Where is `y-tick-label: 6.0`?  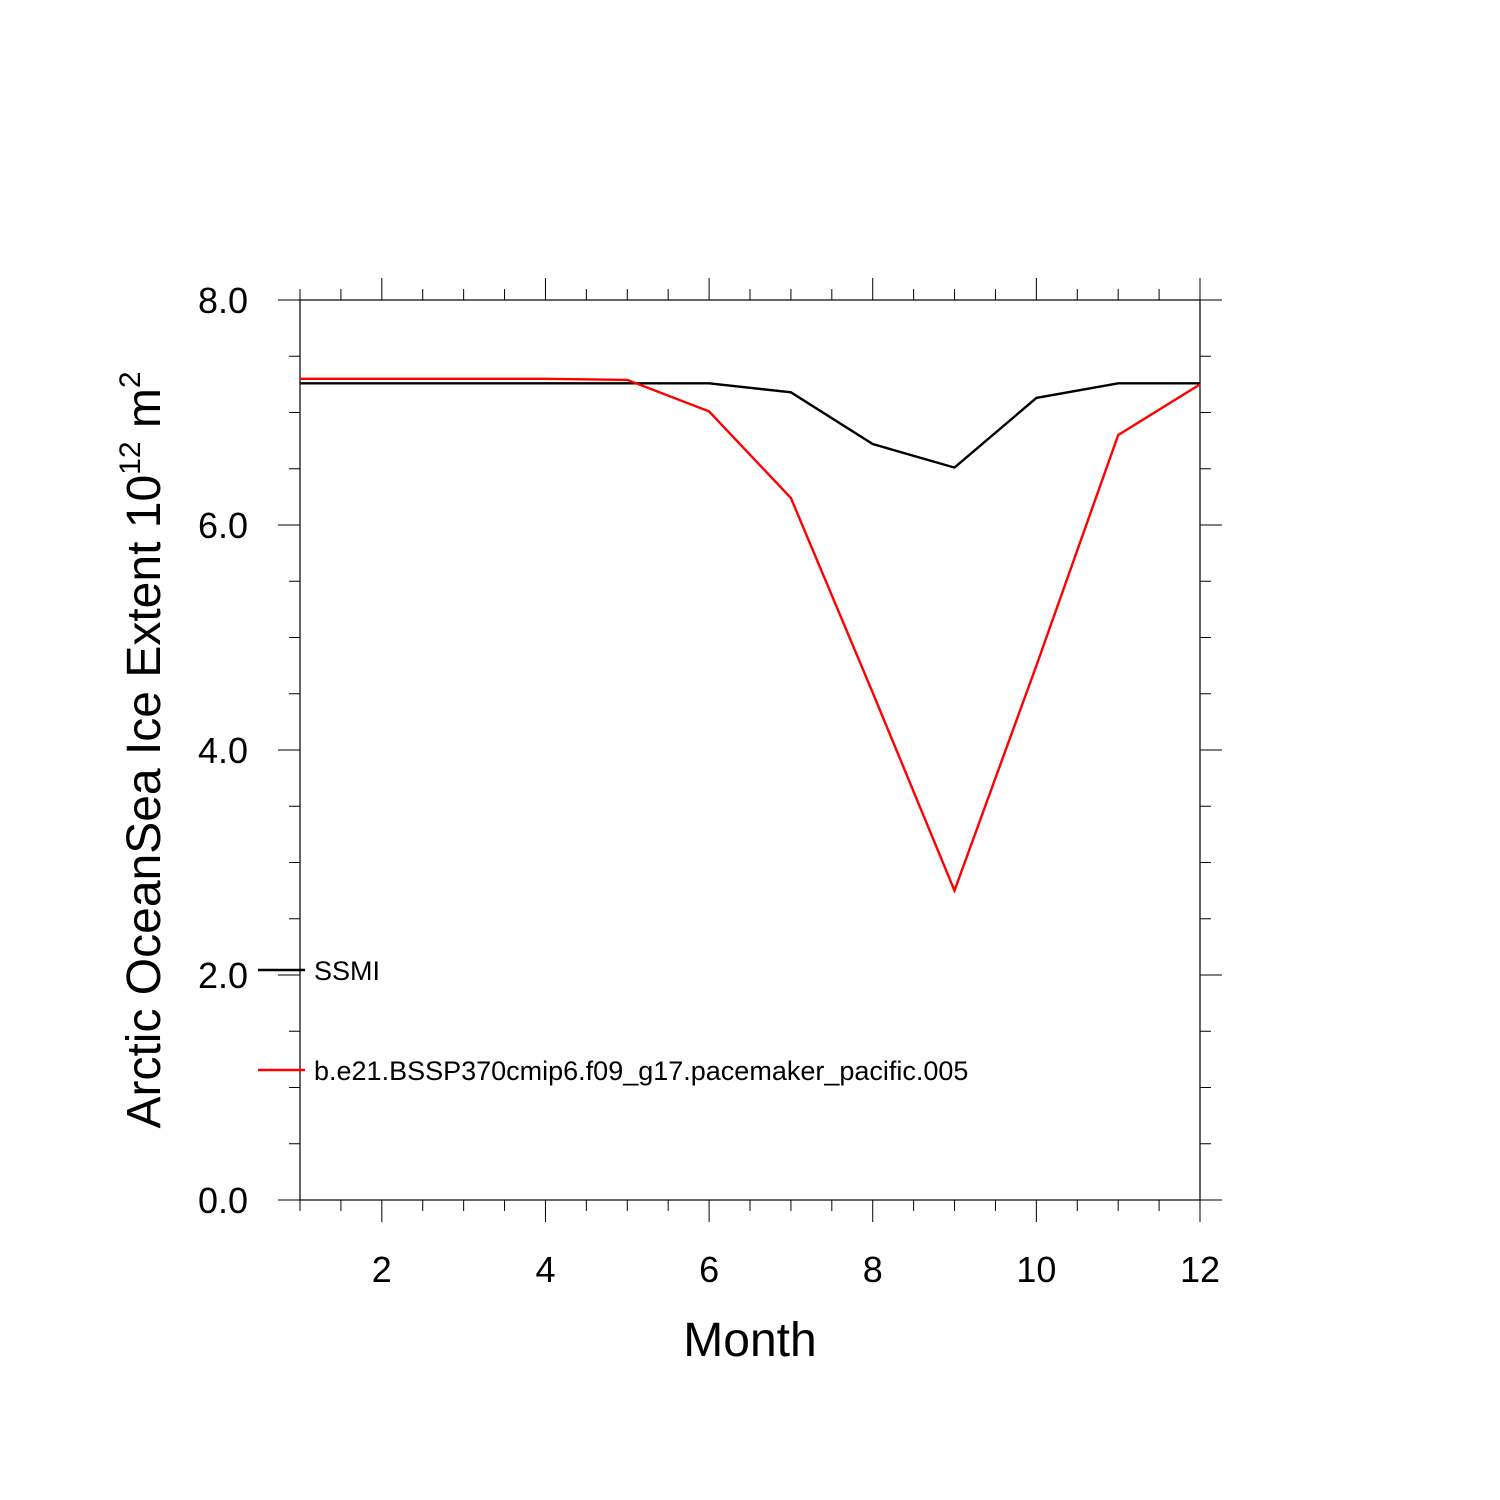 y-tick-label: 6.0 is located at coordinates (223, 525).